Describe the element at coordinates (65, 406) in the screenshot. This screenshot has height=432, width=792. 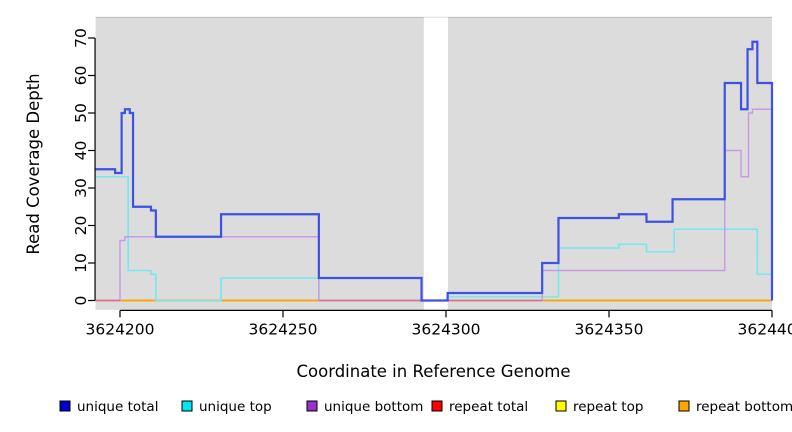
I see `legend-swatch-unique-total` at that location.